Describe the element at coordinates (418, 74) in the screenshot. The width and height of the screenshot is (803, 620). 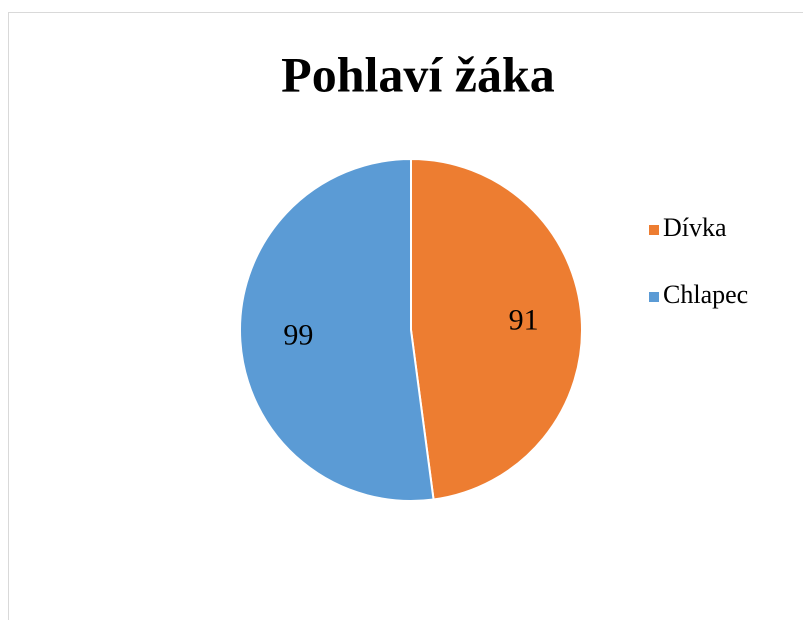
I see `chart-title: Pohlaví žáka` at that location.